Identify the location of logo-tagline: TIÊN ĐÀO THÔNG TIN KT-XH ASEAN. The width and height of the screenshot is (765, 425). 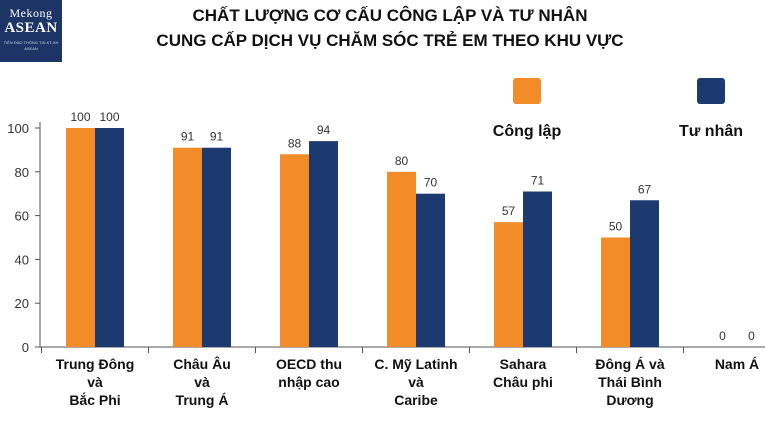
(31, 45).